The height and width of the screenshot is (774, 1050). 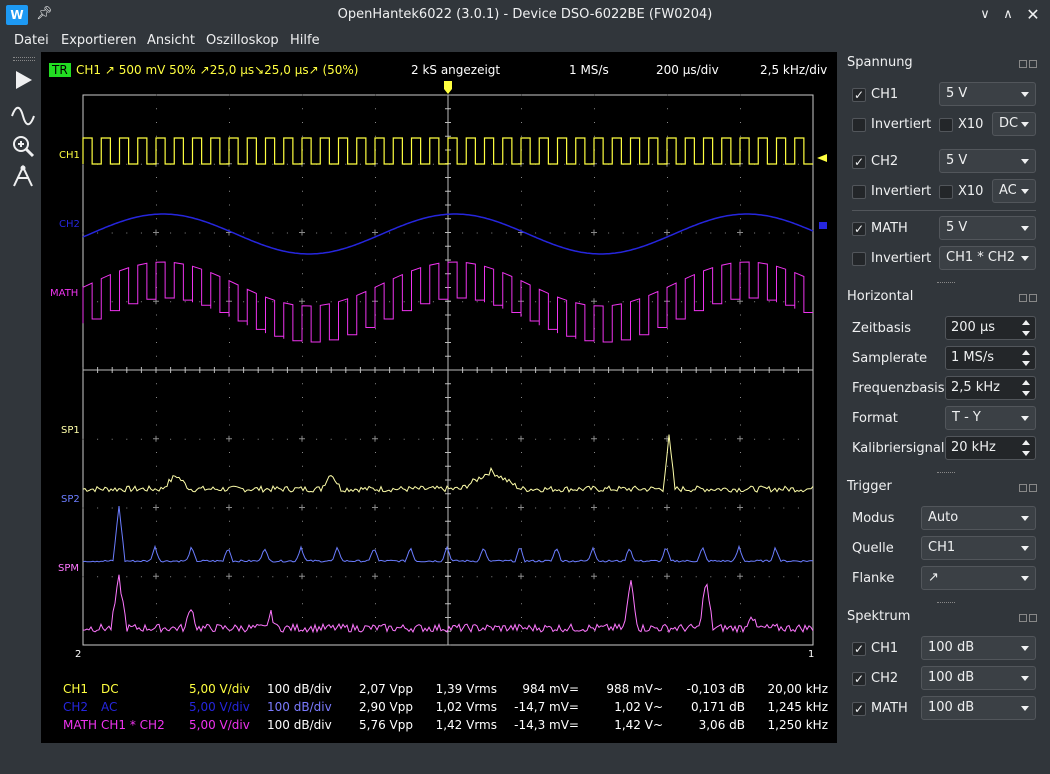 What do you see at coordinates (70, 499) in the screenshot?
I see `sp2-label: SP2` at bounding box center [70, 499].